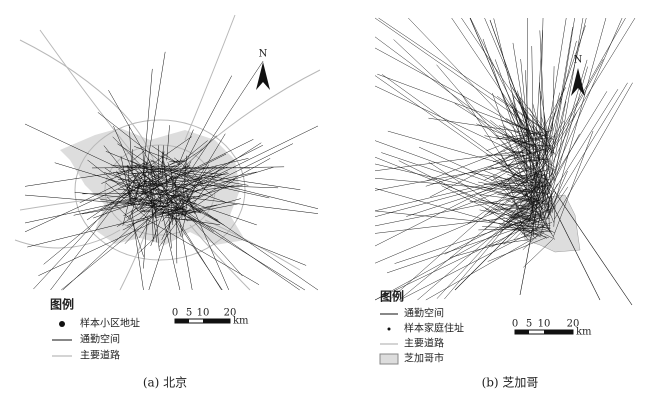  I want to click on scale-label: 10, so click(544, 324).